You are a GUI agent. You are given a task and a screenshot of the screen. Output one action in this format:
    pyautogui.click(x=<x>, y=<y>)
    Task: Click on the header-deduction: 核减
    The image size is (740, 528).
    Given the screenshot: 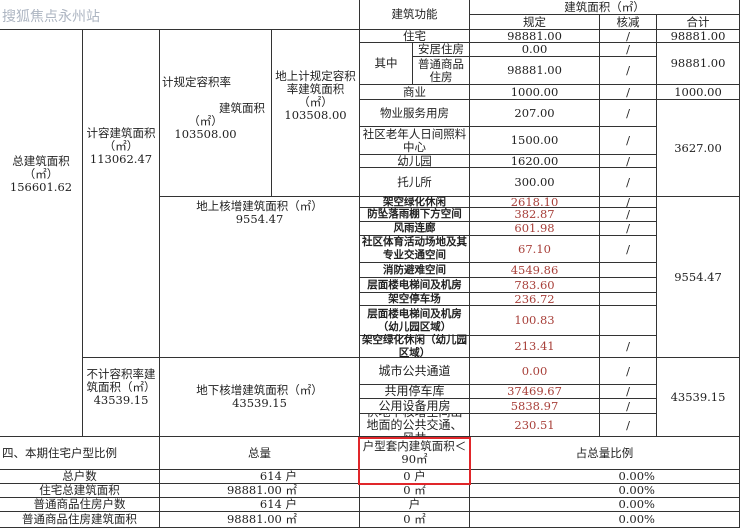 What is the action you would take?
    pyautogui.click(x=628, y=22)
    